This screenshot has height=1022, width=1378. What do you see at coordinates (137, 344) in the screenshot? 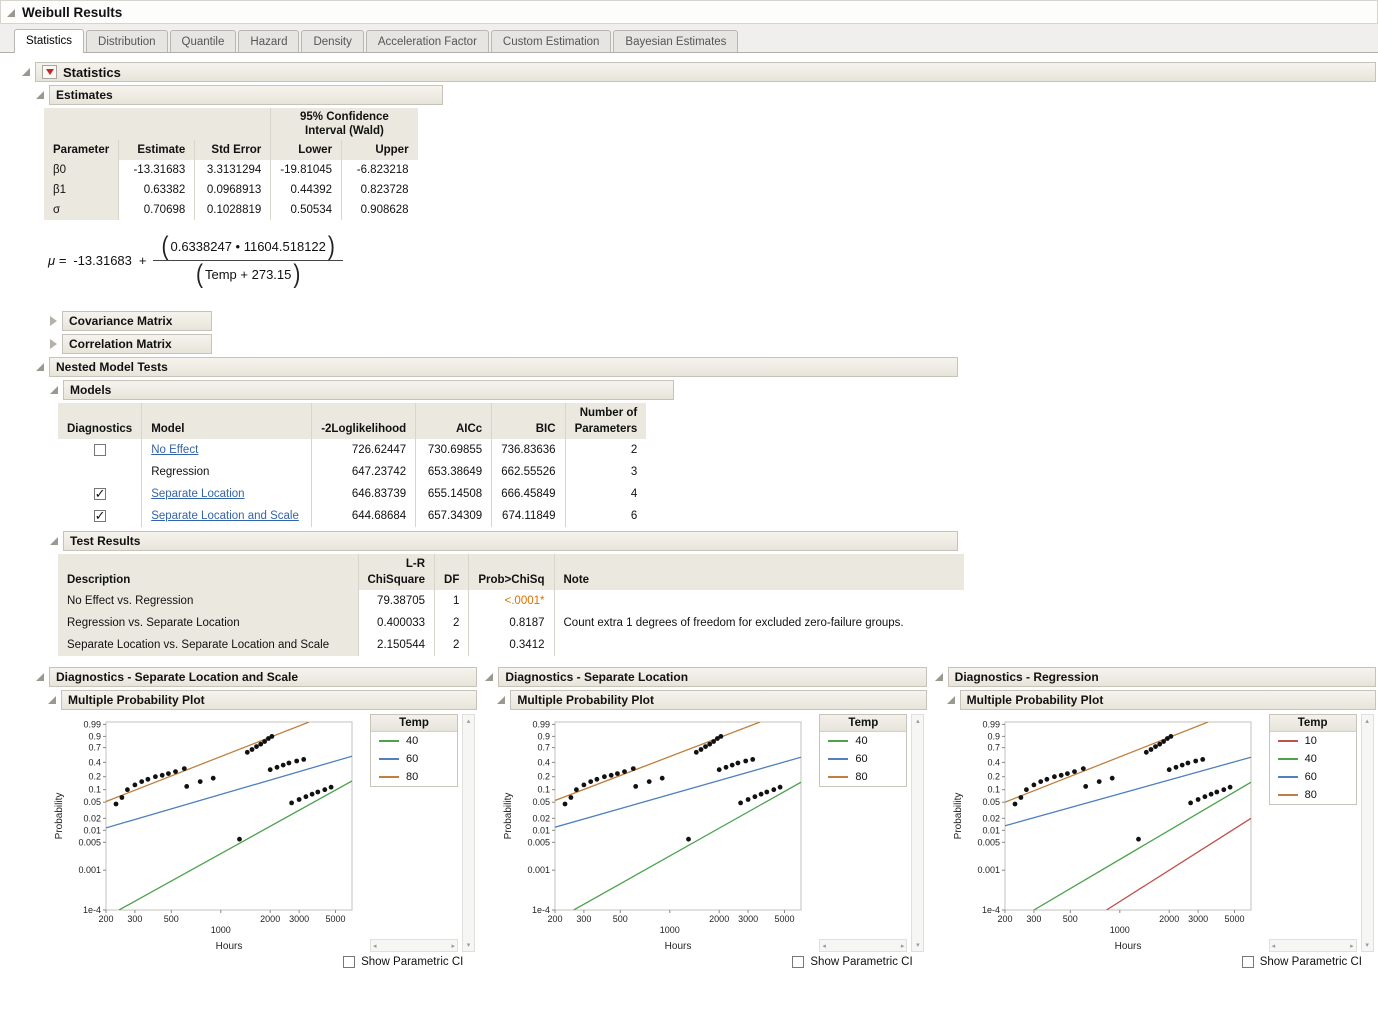
I see `correlation-matrix-header: Correlation Matrix` at bounding box center [137, 344].